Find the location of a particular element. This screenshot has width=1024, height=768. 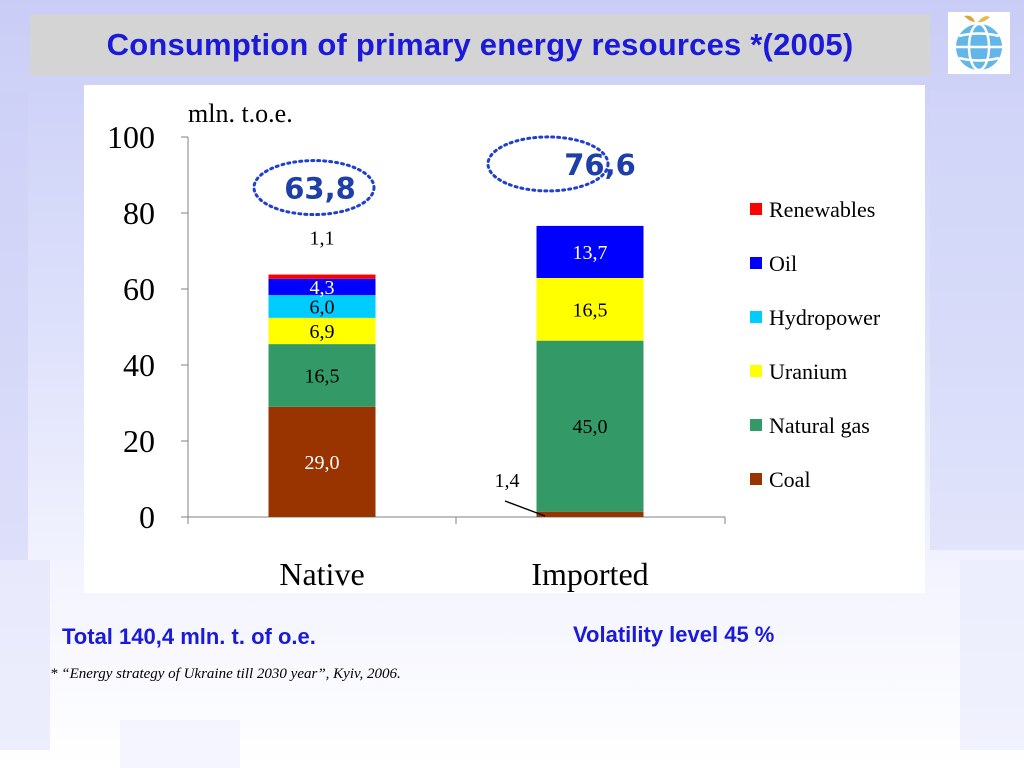

data-label: 1,1 is located at coordinates (322, 239).